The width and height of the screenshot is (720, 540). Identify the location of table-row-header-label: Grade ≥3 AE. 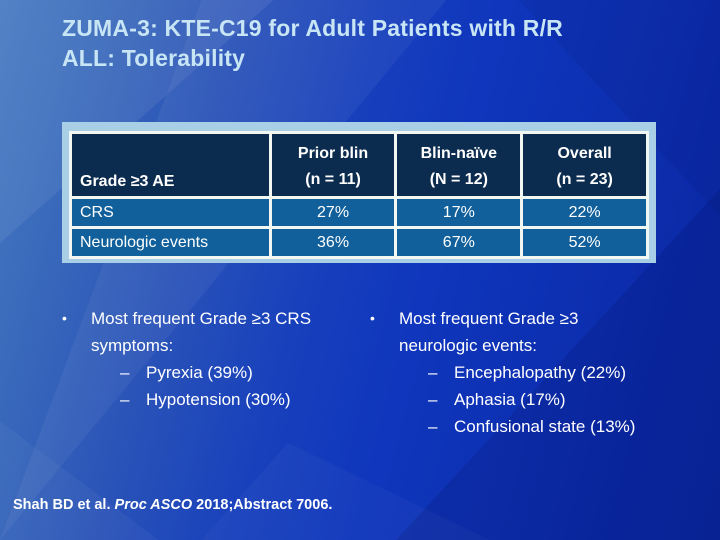
(170, 165).